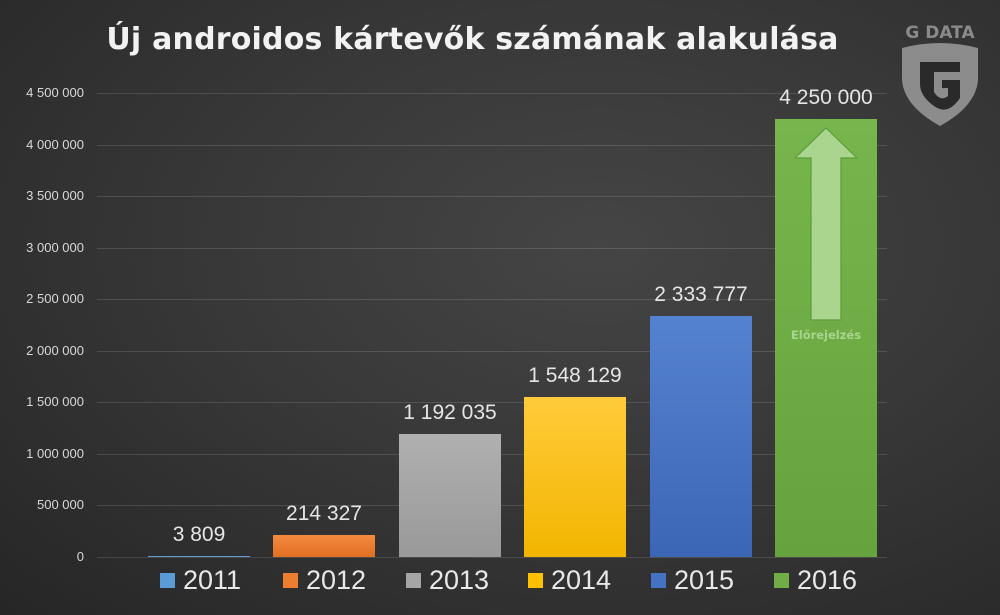 This screenshot has height=615, width=1000. What do you see at coordinates (324, 545) in the screenshot?
I see `bar-2012` at bounding box center [324, 545].